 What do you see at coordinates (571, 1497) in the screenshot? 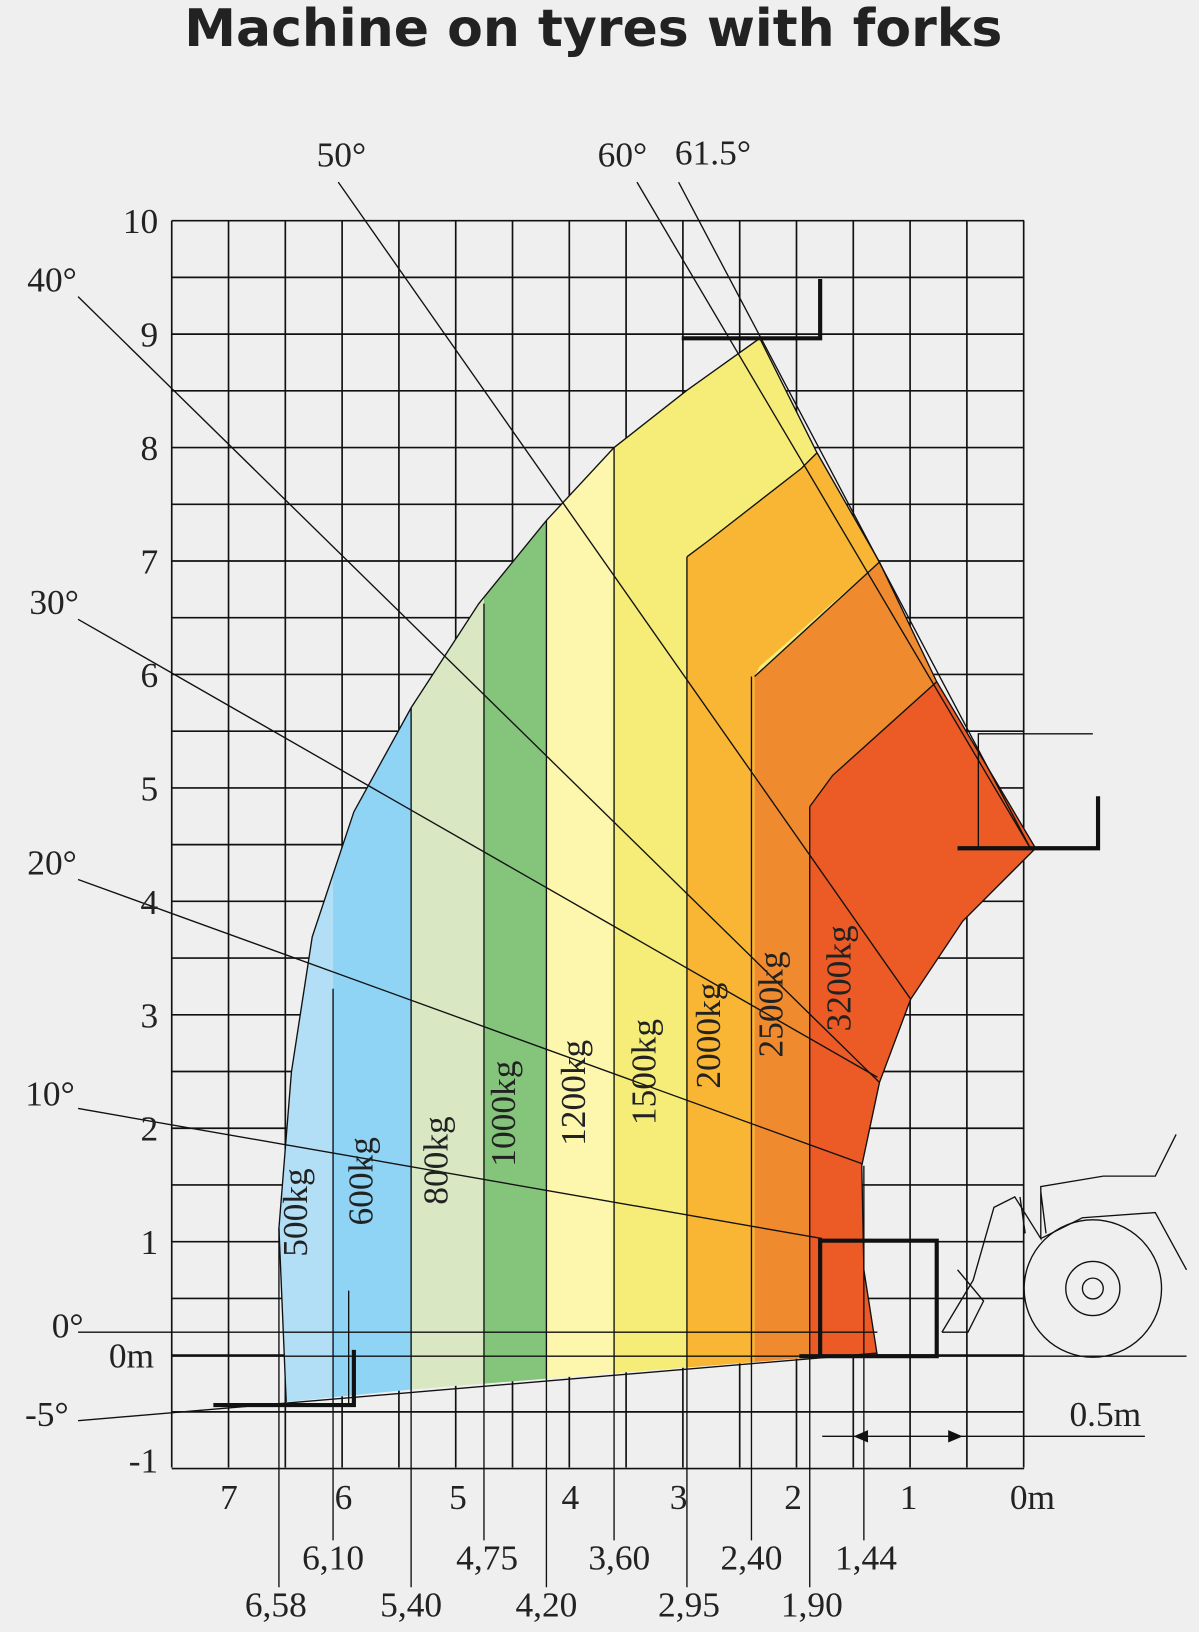
I see `reach-label: 4` at bounding box center [571, 1497].